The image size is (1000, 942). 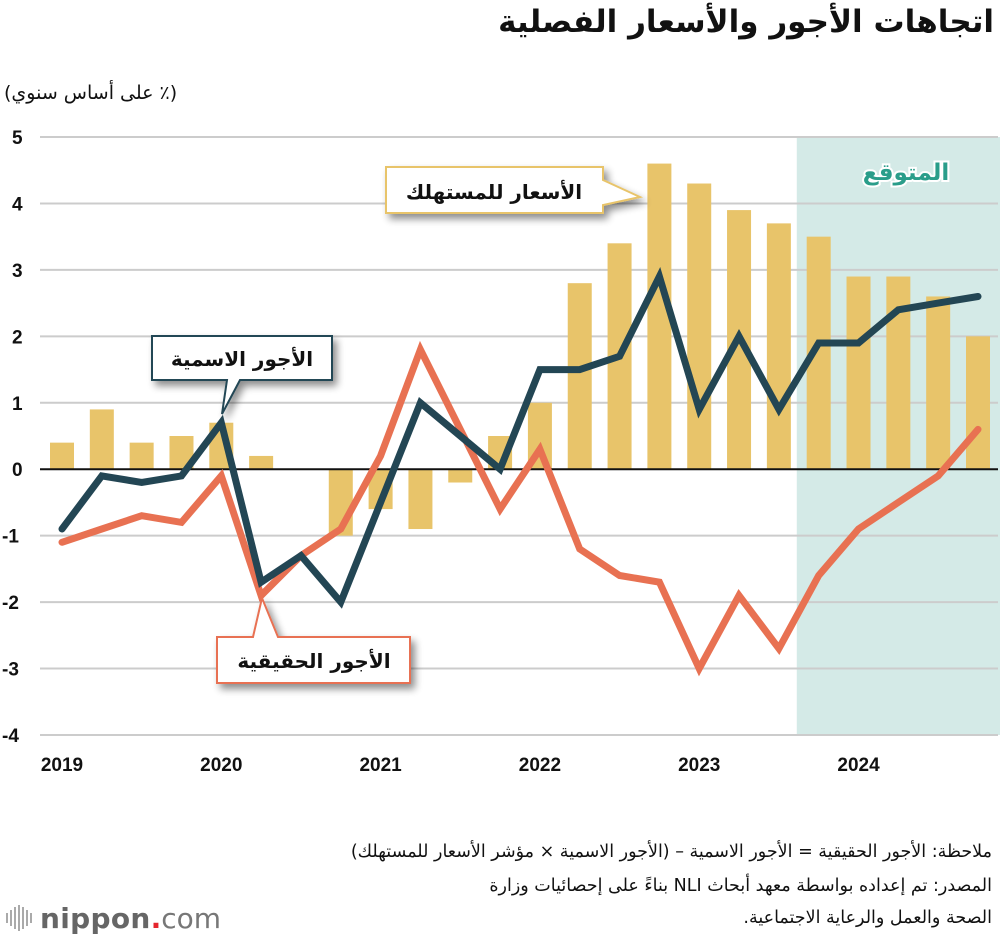 I want to click on forecast-label: المتوقع, so click(x=906, y=173).